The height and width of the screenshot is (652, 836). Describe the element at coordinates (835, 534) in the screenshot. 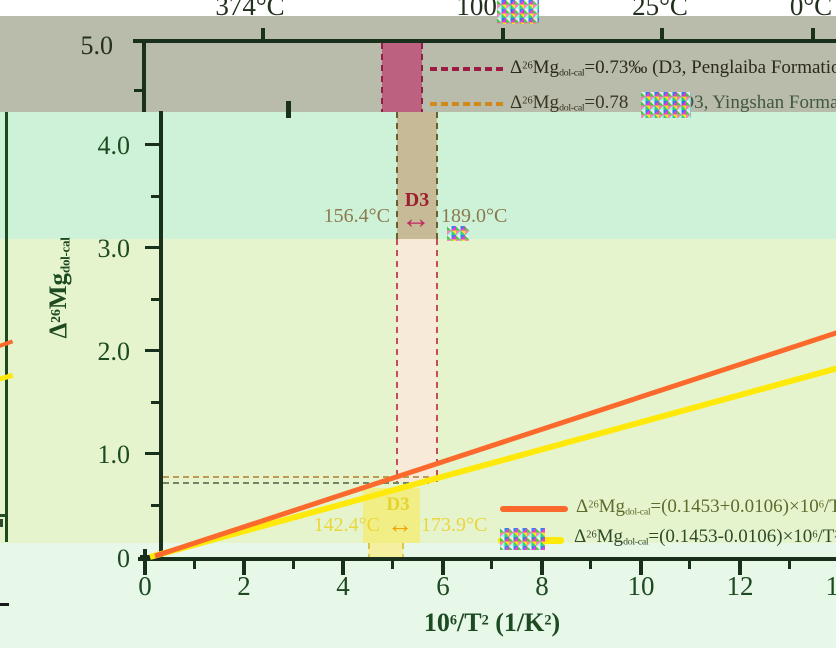

I see `legend-sup2: 2` at that location.